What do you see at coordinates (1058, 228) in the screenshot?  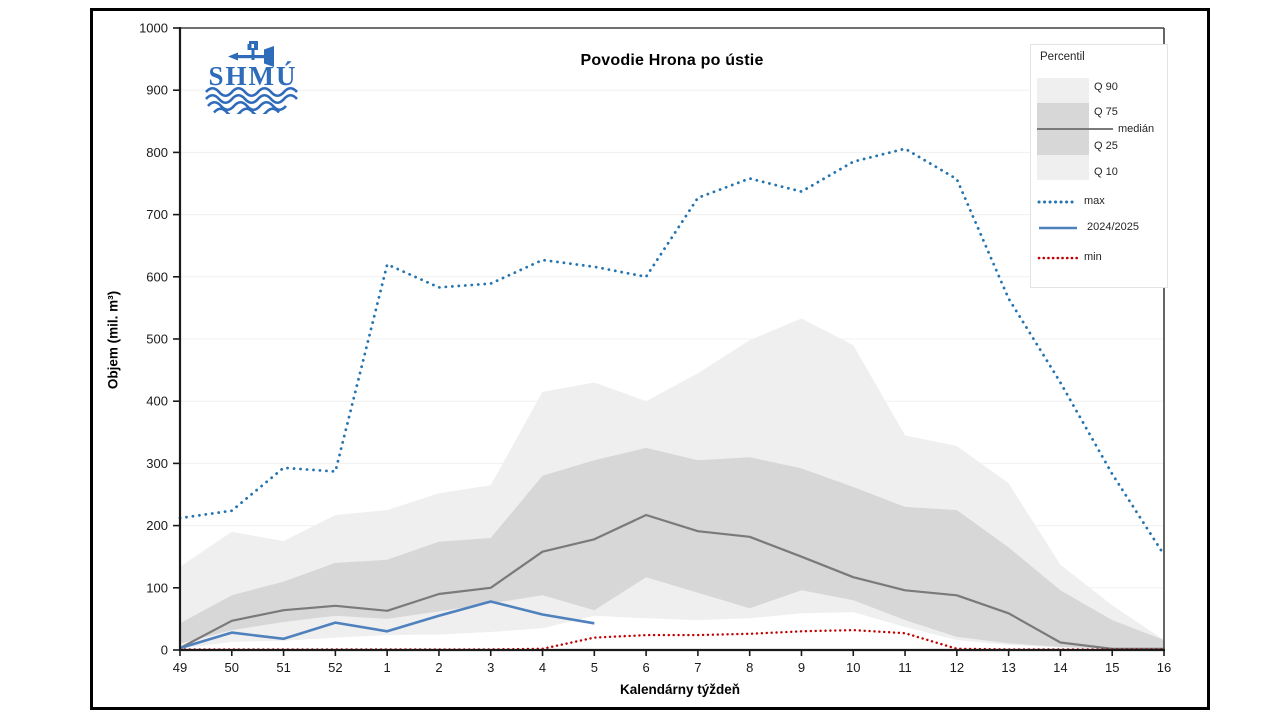 I see `current-line-swatch` at bounding box center [1058, 228].